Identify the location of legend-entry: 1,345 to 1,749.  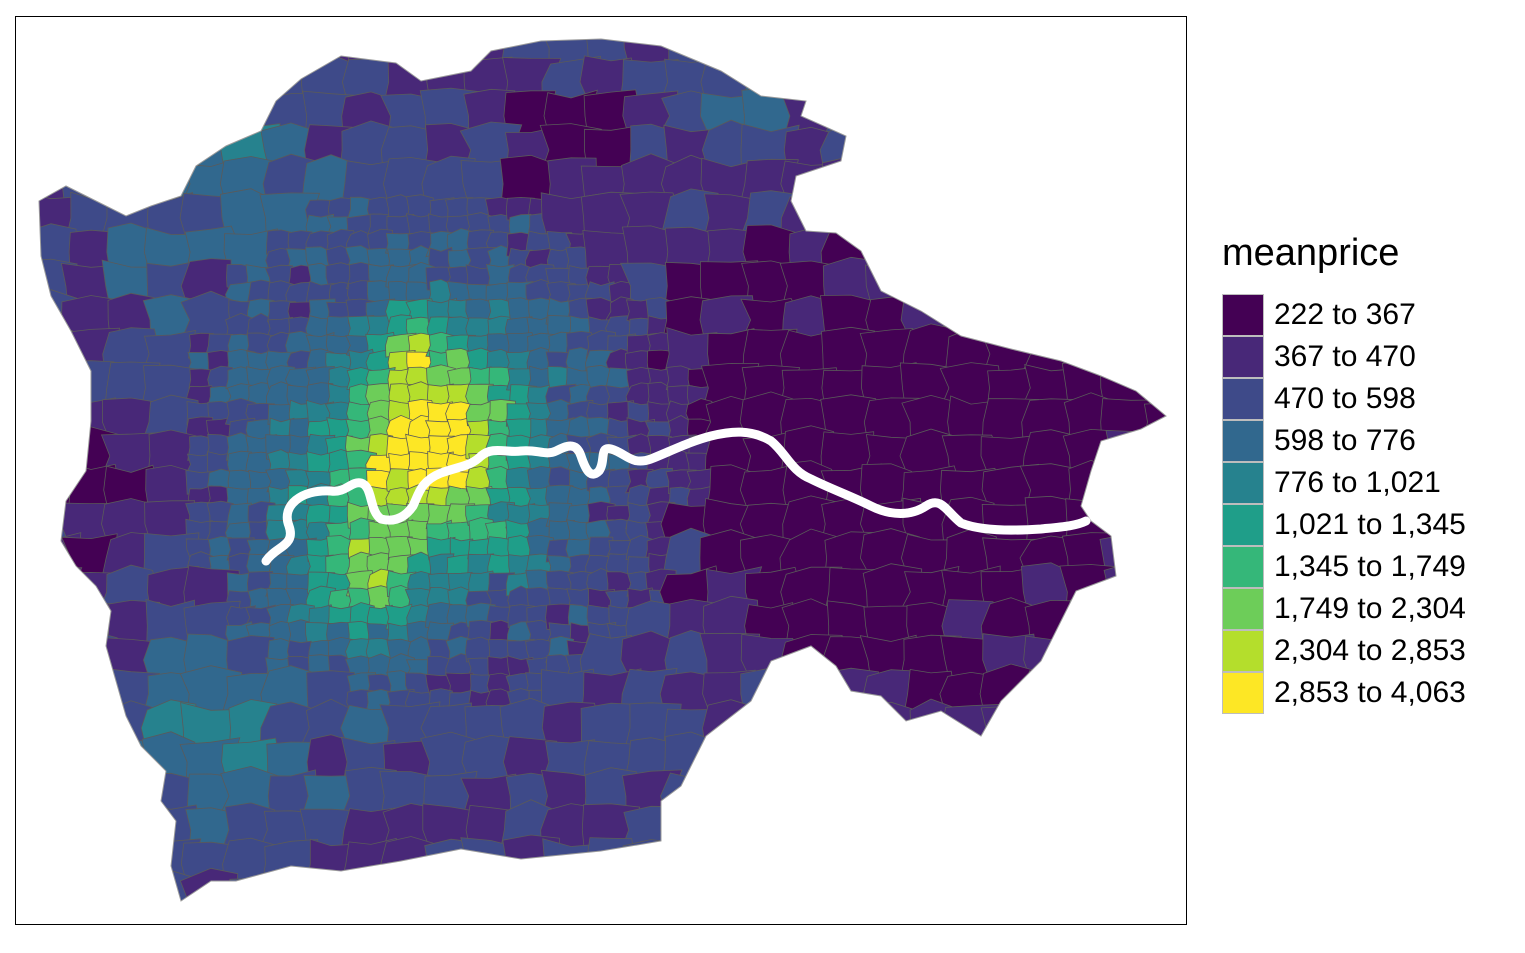
(1367, 567).